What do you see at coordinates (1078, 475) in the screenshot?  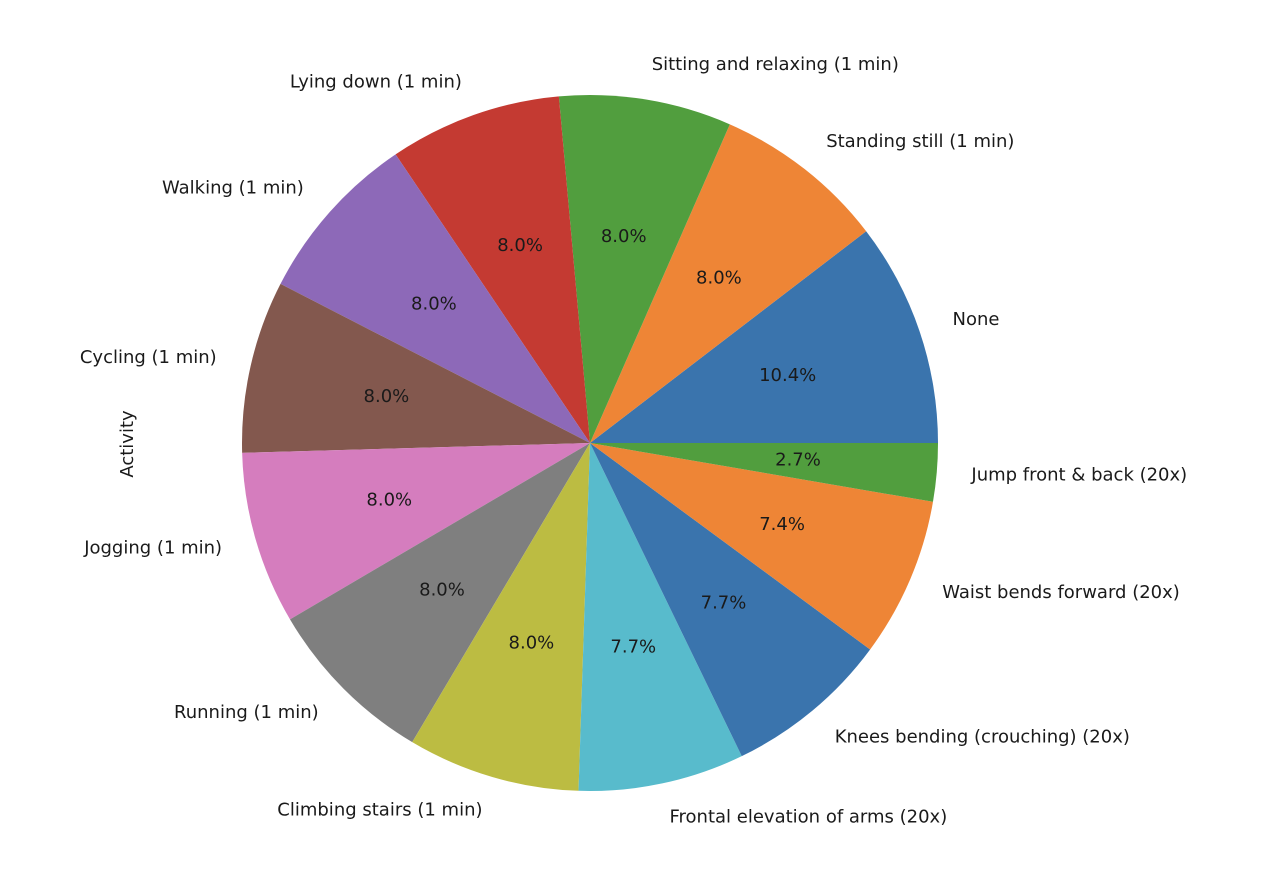 I see `slice-category-label: Jump front & back (20x)` at bounding box center [1078, 475].